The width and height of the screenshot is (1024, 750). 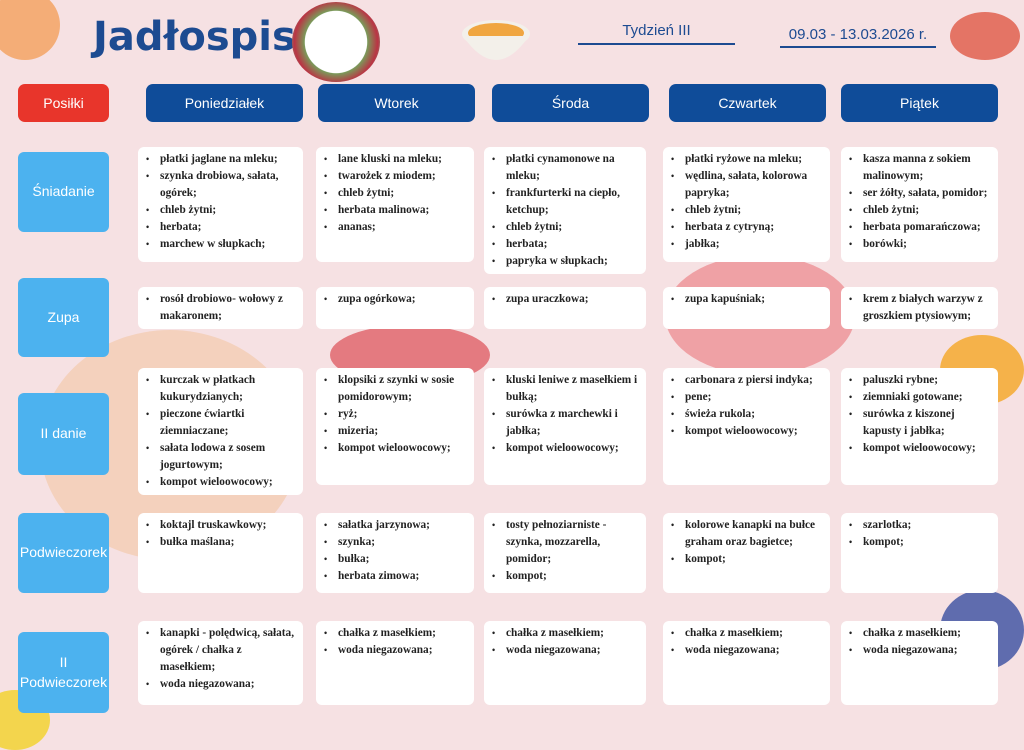 I want to click on menu-cell: rosół drobiowo- wołowy z makaronem;, so click(x=220, y=308).